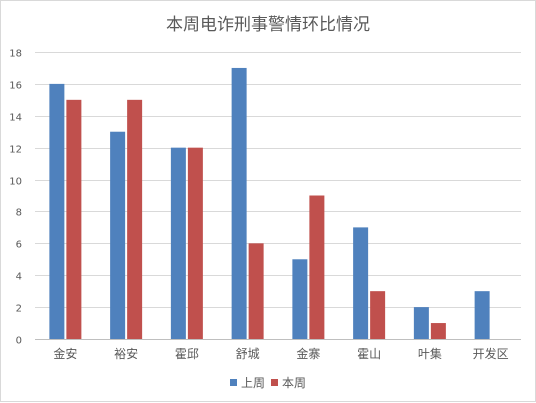 This screenshot has height=403, width=536. I want to click on legend-item-this-week: 本周, so click(288, 382).